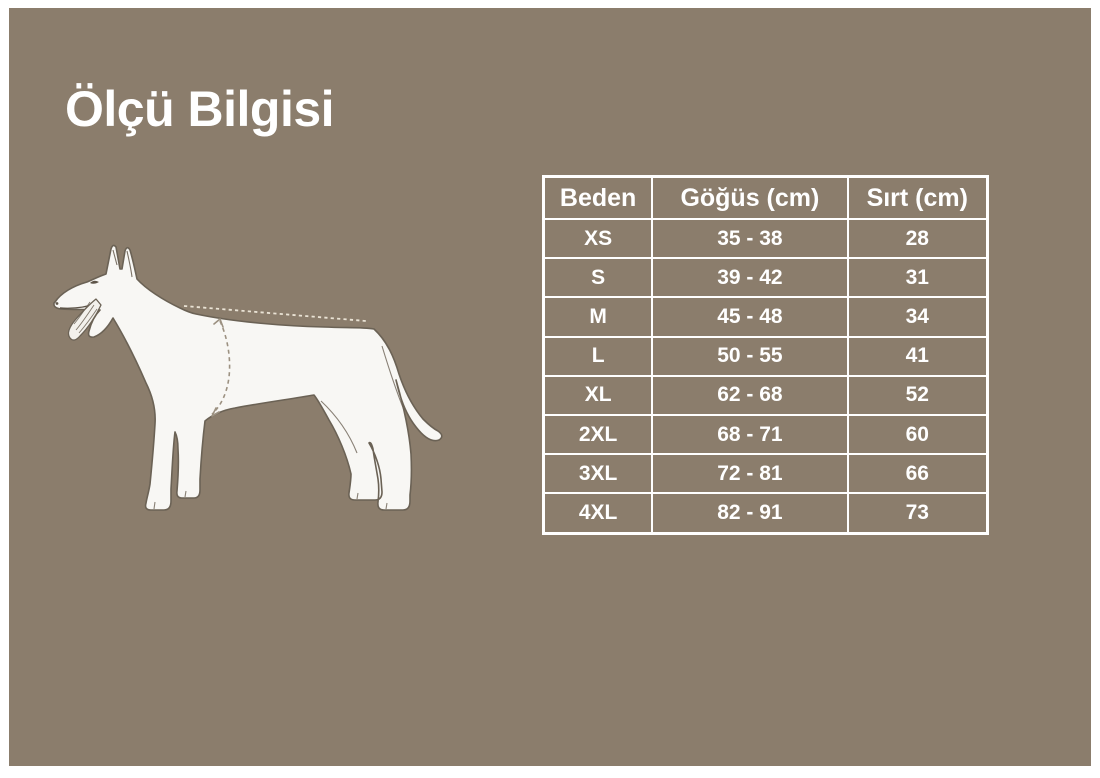  I want to click on dog-nose, so click(57, 303).